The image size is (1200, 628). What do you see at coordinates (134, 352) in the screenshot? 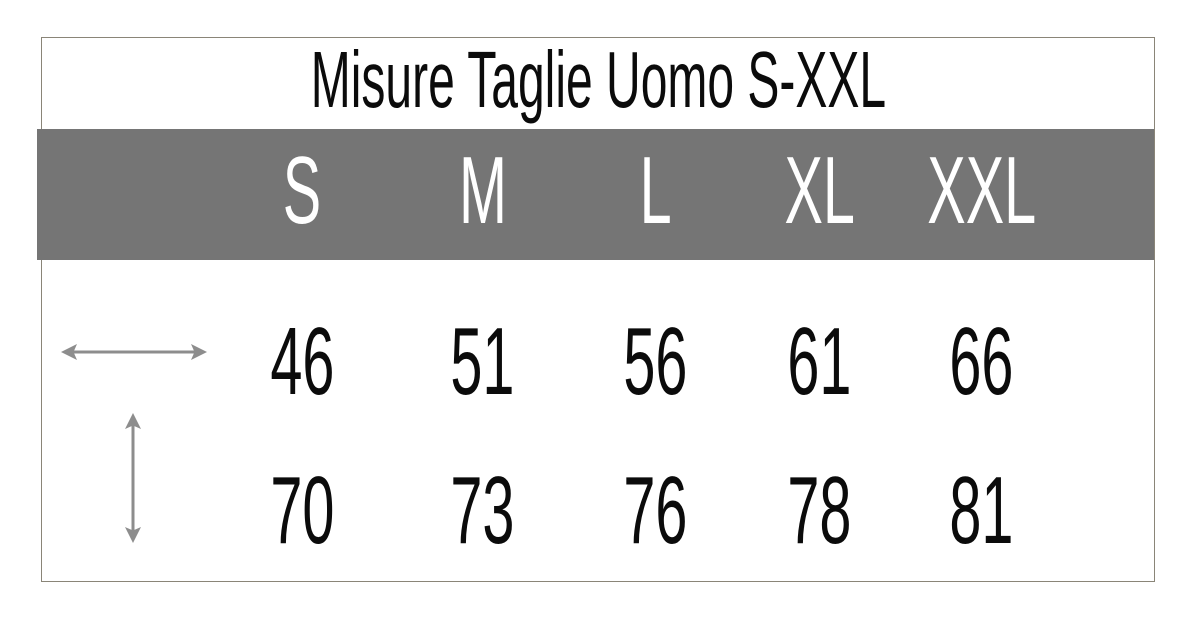
I see `horizontal-double-arrow-icon` at bounding box center [134, 352].